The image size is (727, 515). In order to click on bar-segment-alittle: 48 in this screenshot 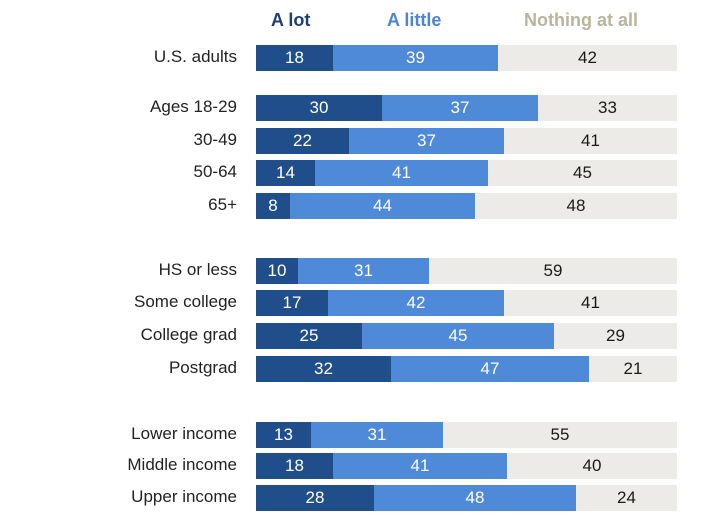, I will do `click(475, 498)`.